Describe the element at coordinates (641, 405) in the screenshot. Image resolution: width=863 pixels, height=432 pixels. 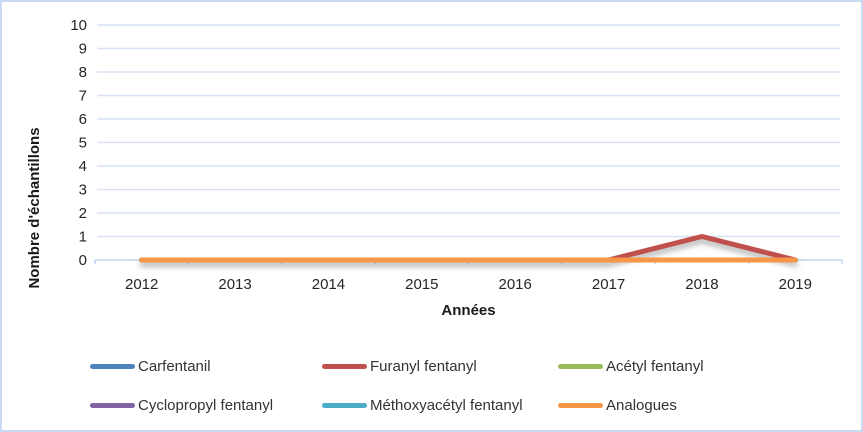
I see `legend-label-analogues: Analogues` at that location.